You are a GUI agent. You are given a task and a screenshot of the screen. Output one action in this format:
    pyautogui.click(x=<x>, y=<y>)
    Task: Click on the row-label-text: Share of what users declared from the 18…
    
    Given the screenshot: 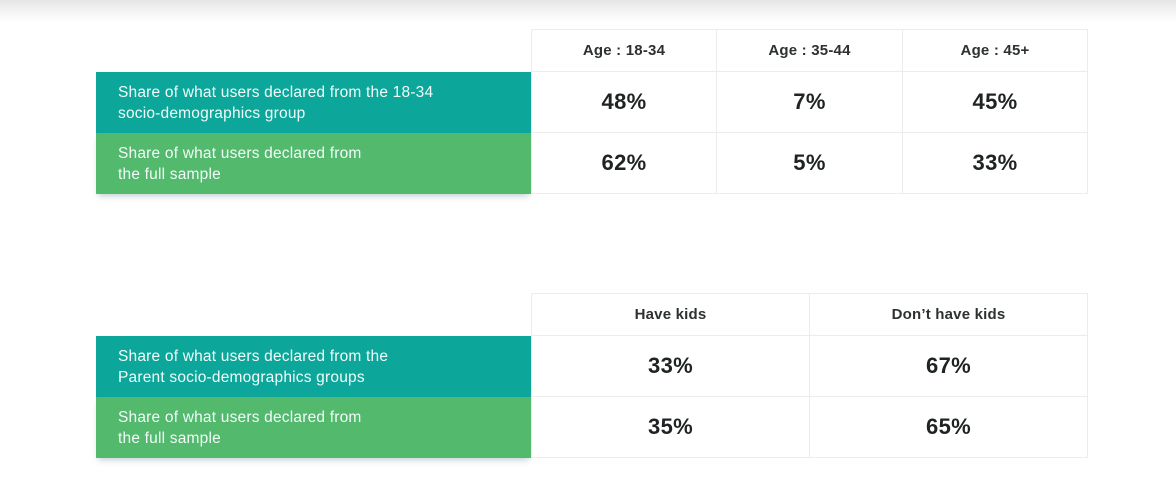 What is the action you would take?
    pyautogui.click(x=276, y=102)
    